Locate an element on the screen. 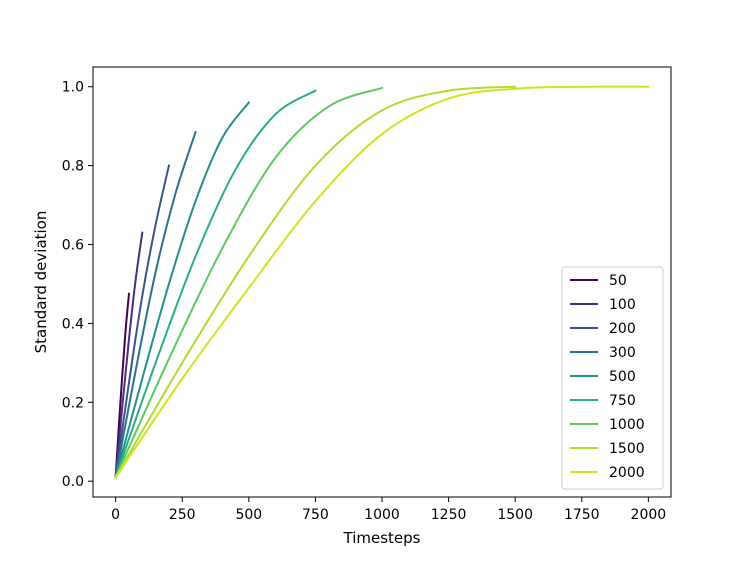  legend-label-50: 50 is located at coordinates (618, 281).